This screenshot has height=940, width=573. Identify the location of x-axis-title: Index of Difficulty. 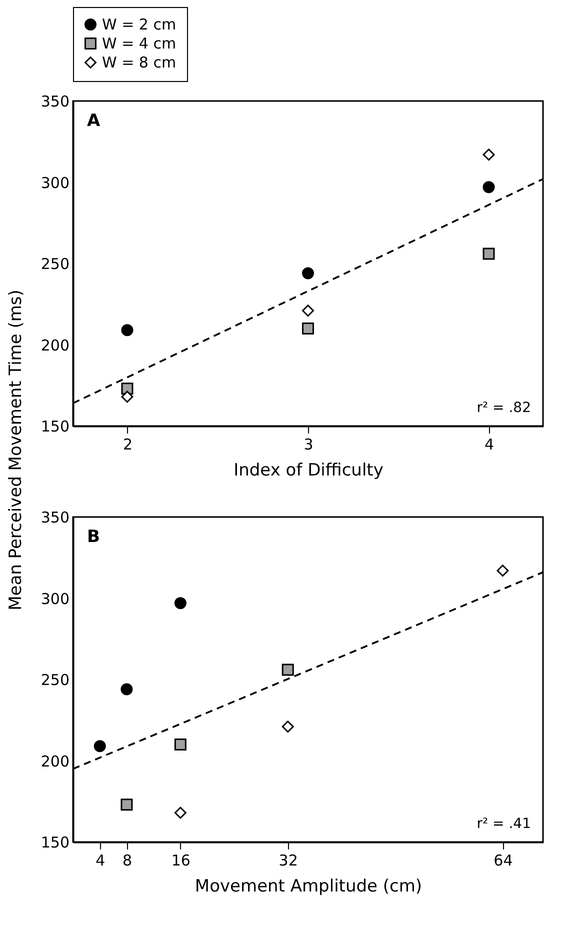
(309, 470).